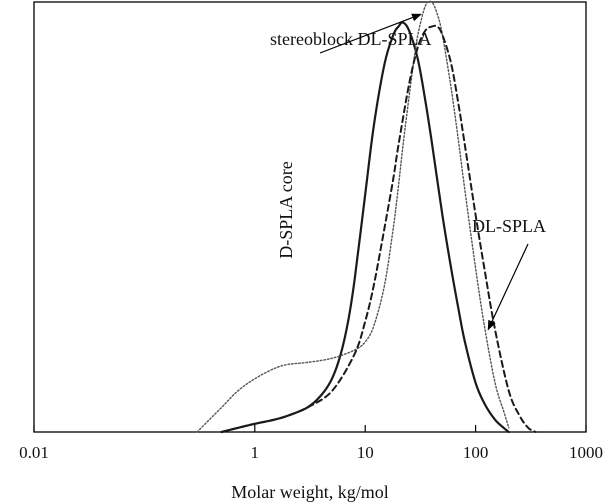  I want to click on x-axis-tick-labels: 0.01 1 10 100 1000, so click(311, 452).